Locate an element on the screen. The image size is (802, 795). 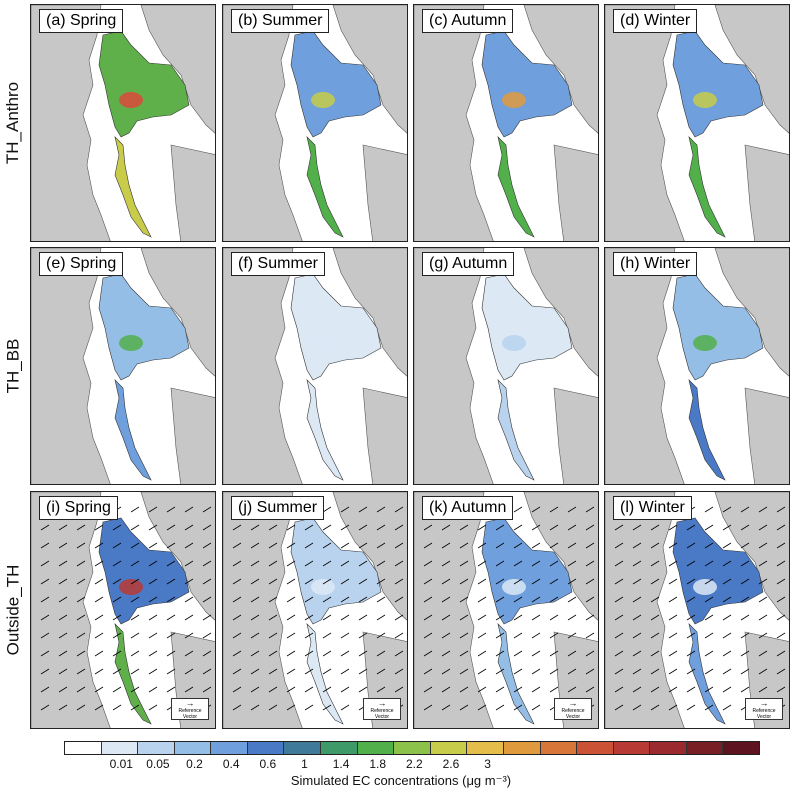
panel-label: (j) Summer is located at coordinates (278, 508).